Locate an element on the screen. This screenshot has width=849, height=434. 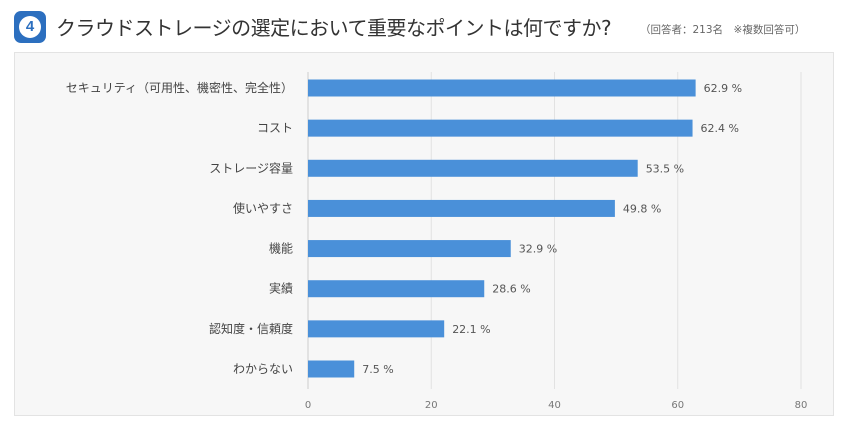
question-number-badge: 4 is located at coordinates (30, 27).